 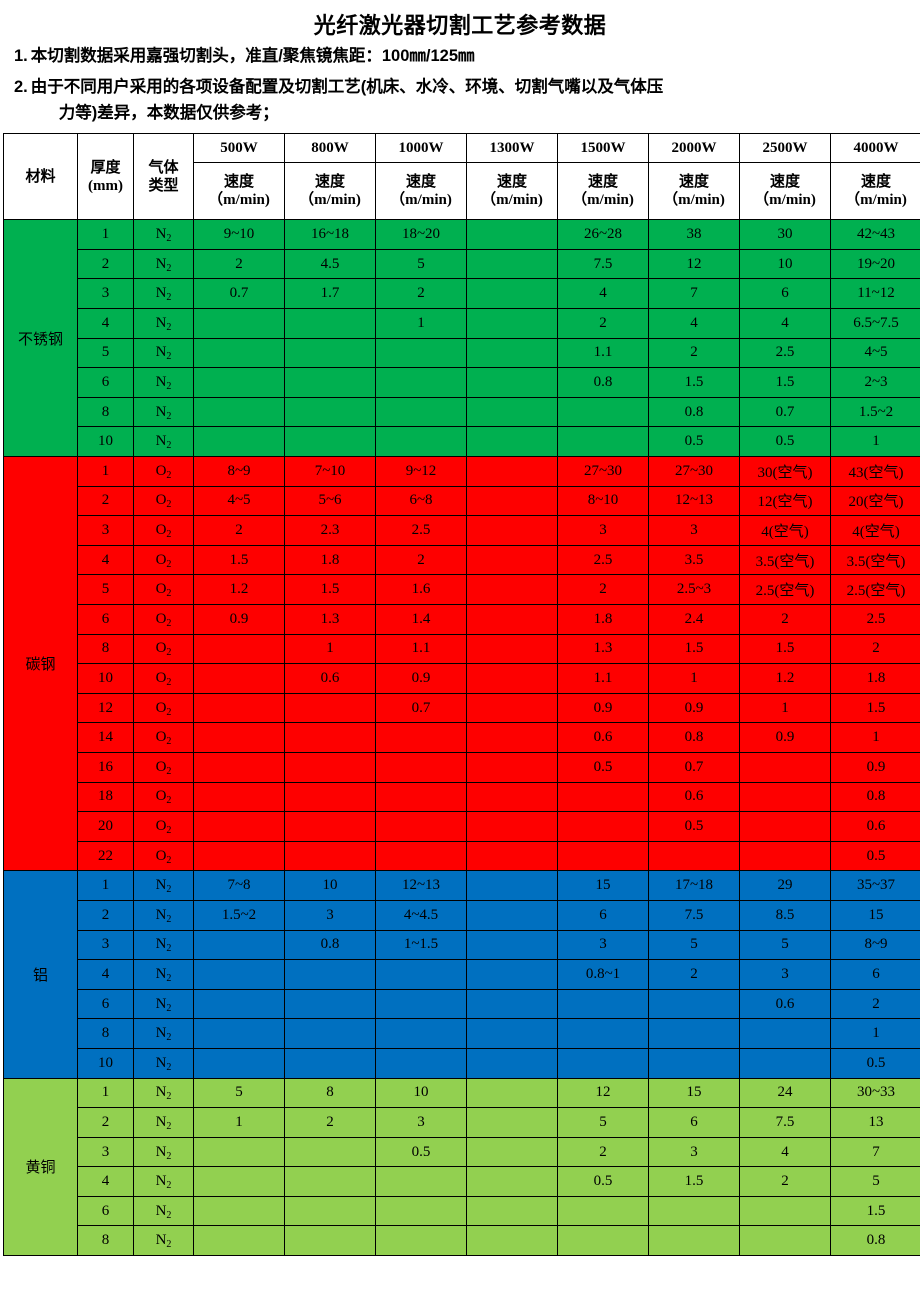 I want to click on speed-cell: 0.8, so click(x=875, y=1241).